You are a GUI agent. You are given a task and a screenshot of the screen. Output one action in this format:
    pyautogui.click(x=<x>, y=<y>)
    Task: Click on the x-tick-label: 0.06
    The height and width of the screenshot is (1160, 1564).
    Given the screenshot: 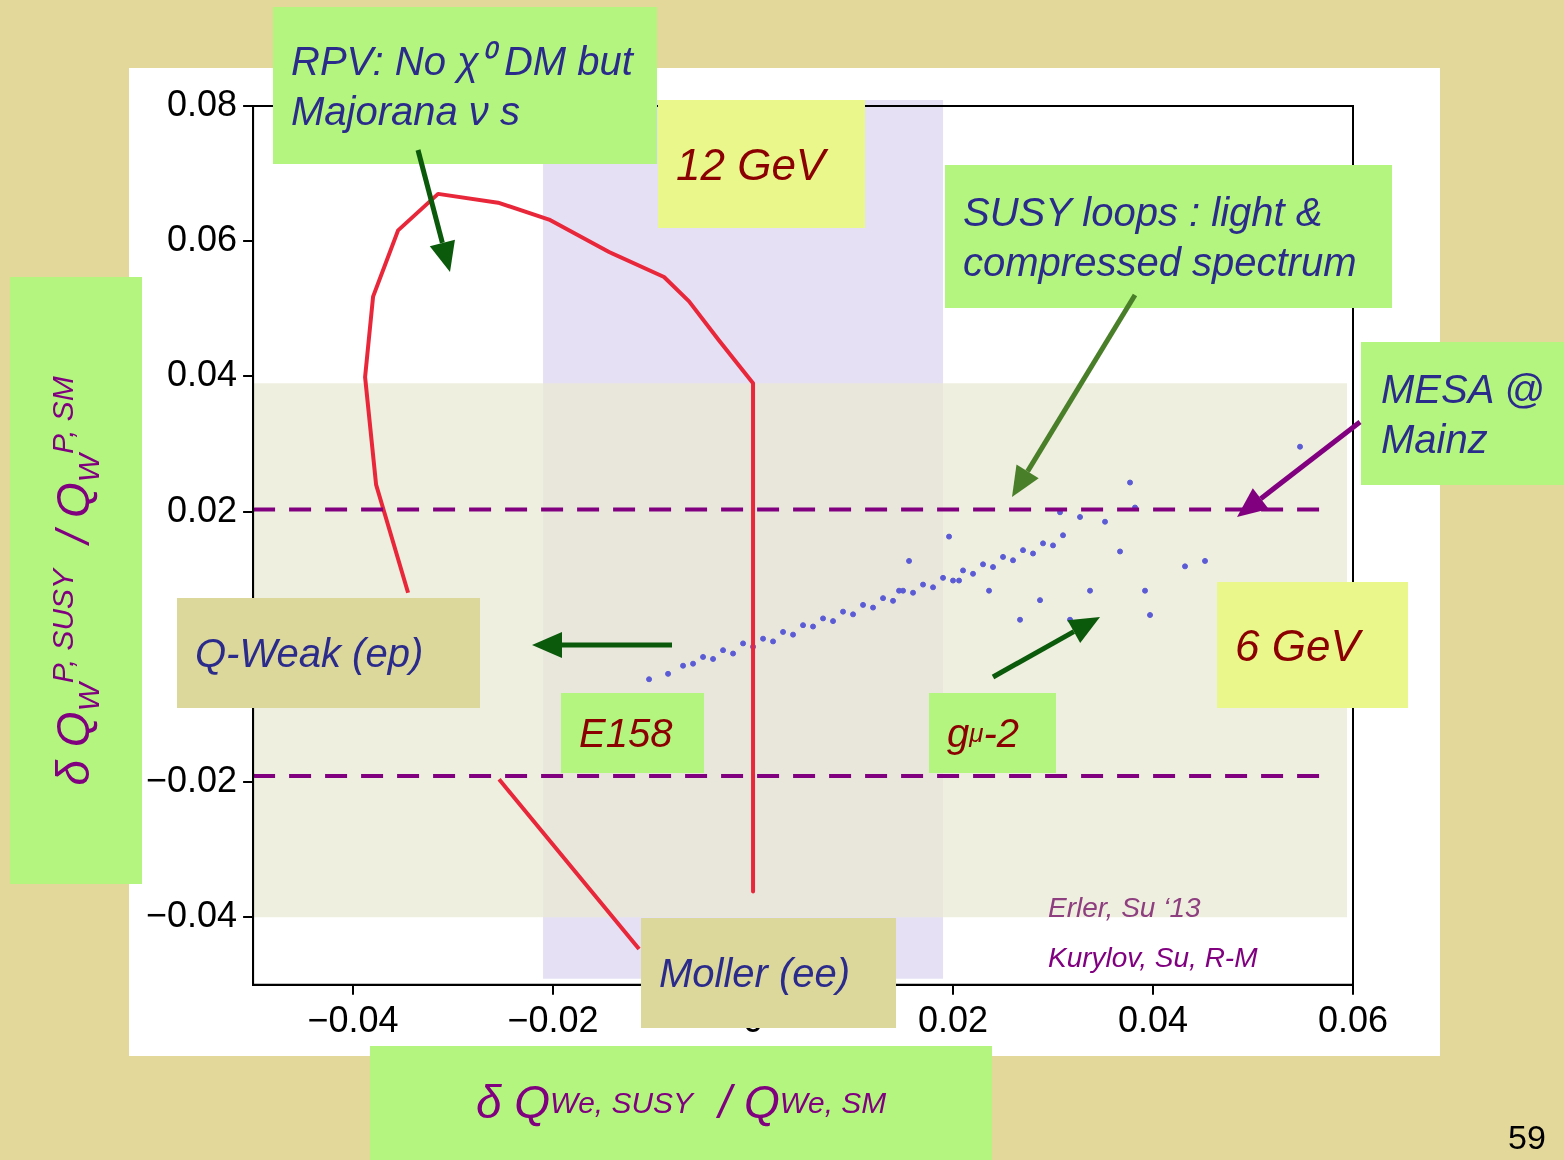 What is the action you would take?
    pyautogui.click(x=1353, y=1020)
    